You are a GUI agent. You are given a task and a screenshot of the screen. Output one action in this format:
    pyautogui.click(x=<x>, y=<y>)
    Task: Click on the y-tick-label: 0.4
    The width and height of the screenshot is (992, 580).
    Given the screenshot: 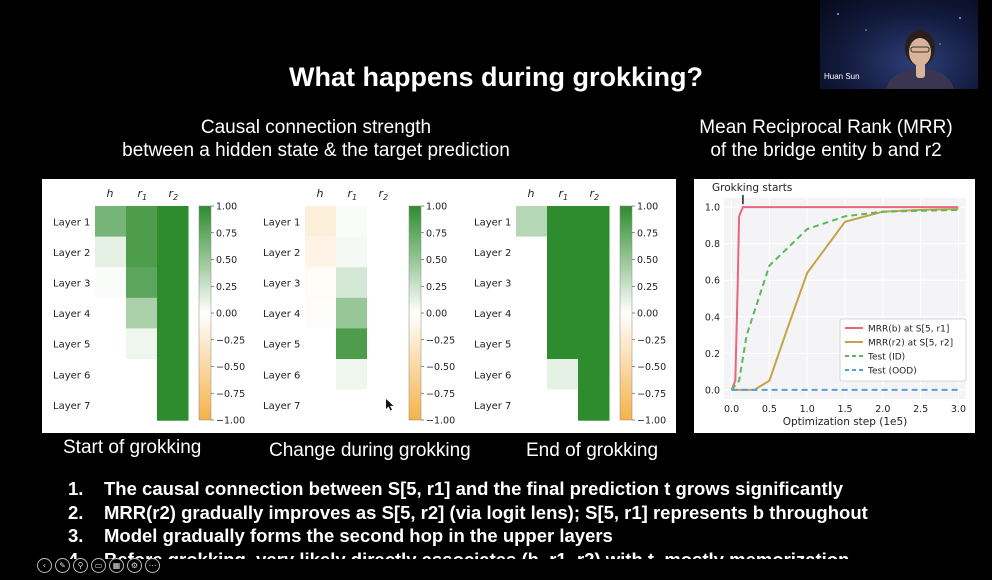 What is the action you would take?
    pyautogui.click(x=712, y=317)
    